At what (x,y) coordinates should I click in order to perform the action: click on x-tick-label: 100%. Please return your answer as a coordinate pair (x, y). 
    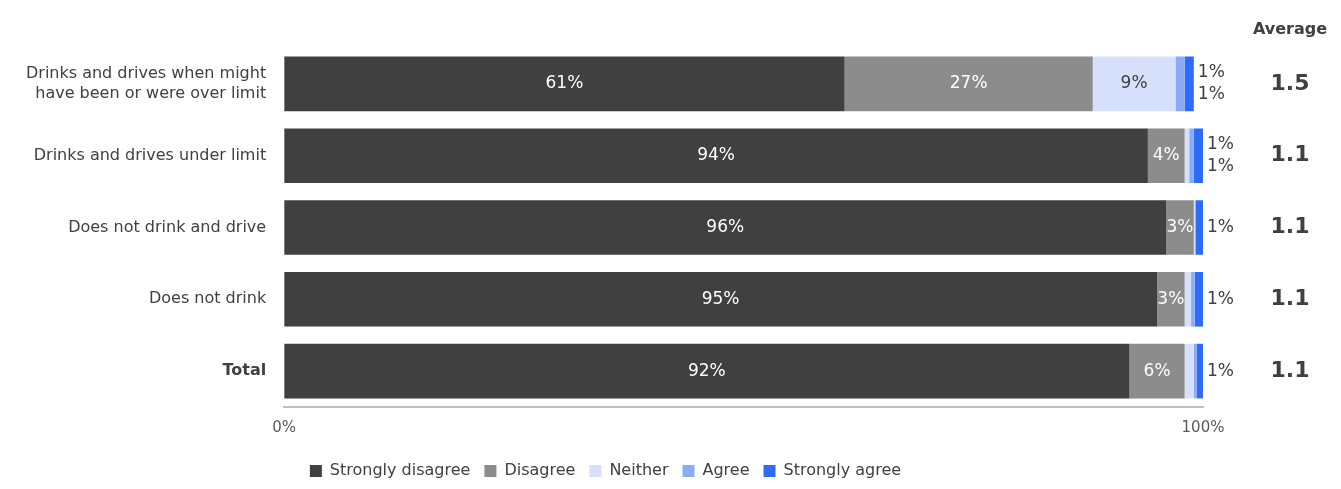
    Looking at the image, I should click on (1203, 426).